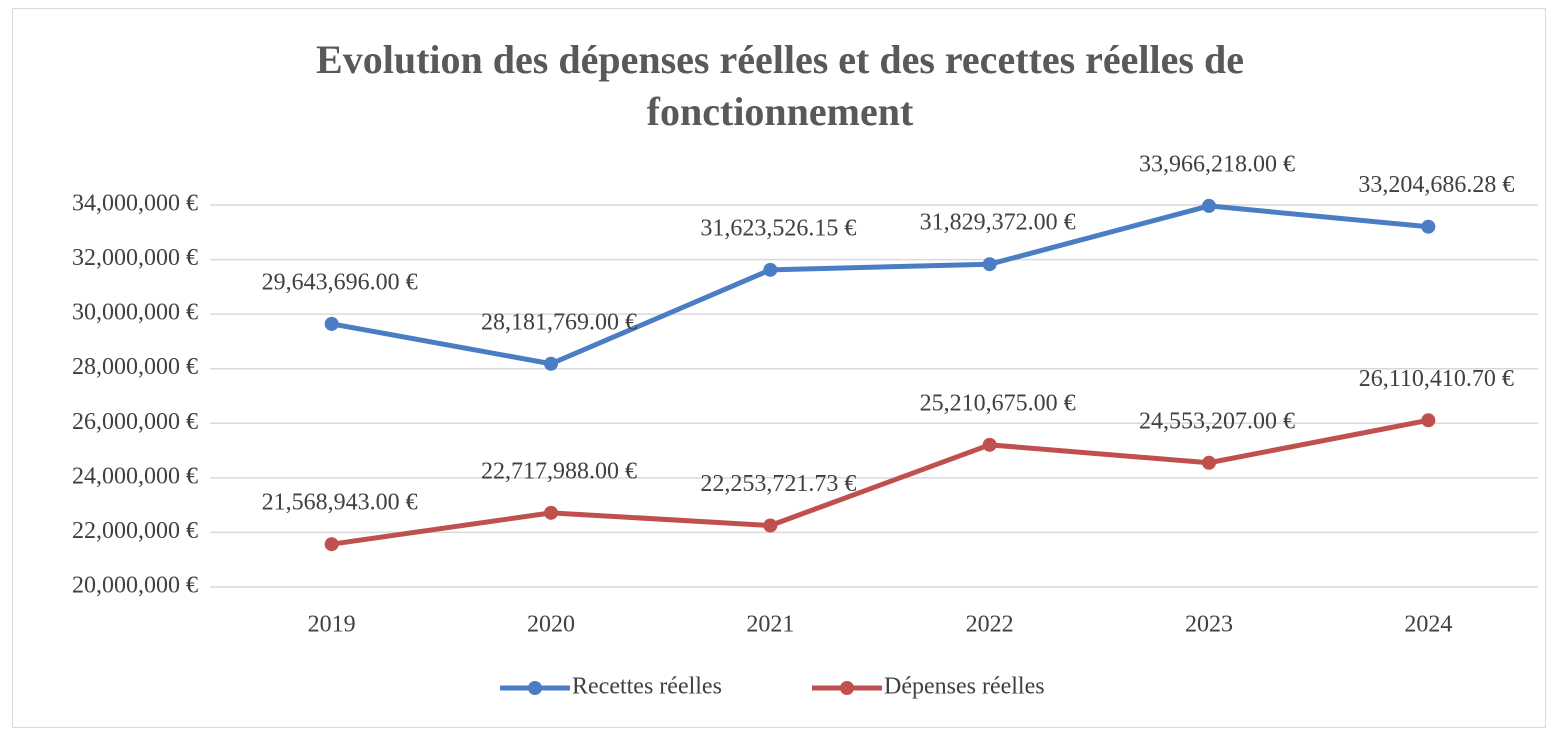 The height and width of the screenshot is (730, 1560). Describe the element at coordinates (1428, 625) in the screenshot. I see `x-tick-label: 2024` at that location.